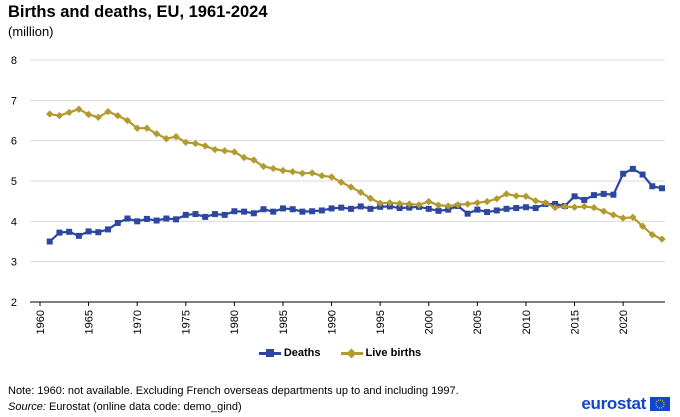 The width and height of the screenshot is (680, 417). What do you see at coordinates (284, 322) in the screenshot?
I see `x-tick-label: 1985` at bounding box center [284, 322].